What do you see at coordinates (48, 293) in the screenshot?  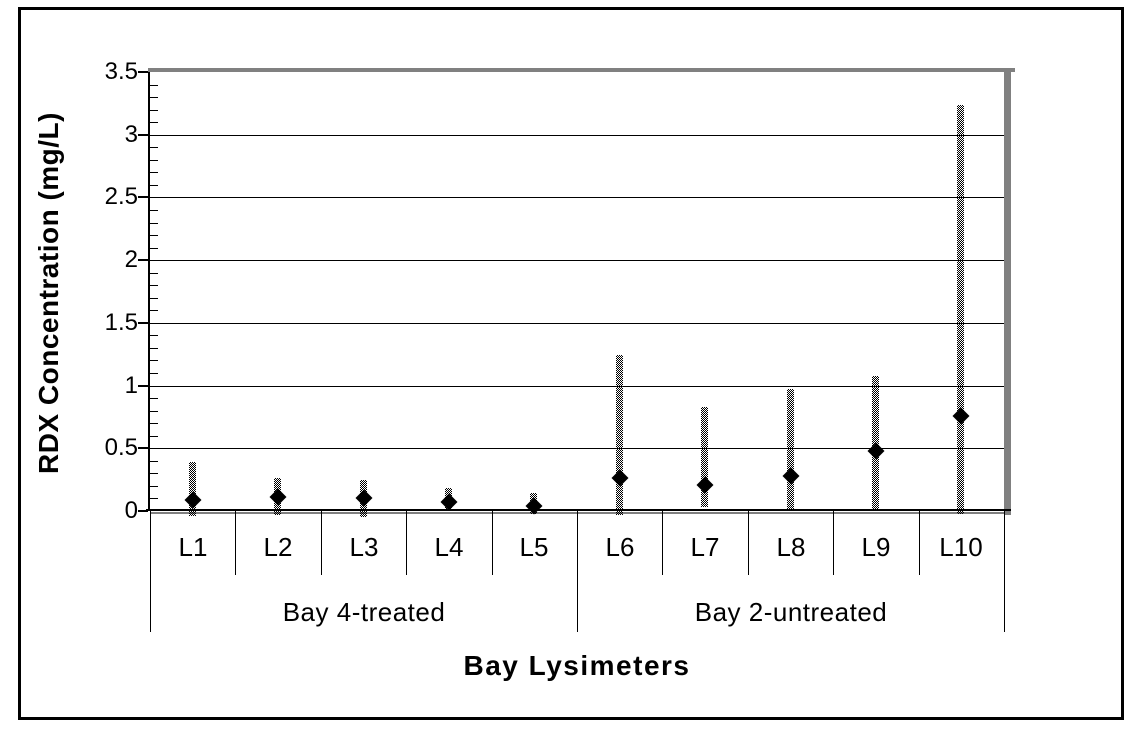 I see `y-axis-title: RDX Concentration (mg/L)` at bounding box center [48, 293].